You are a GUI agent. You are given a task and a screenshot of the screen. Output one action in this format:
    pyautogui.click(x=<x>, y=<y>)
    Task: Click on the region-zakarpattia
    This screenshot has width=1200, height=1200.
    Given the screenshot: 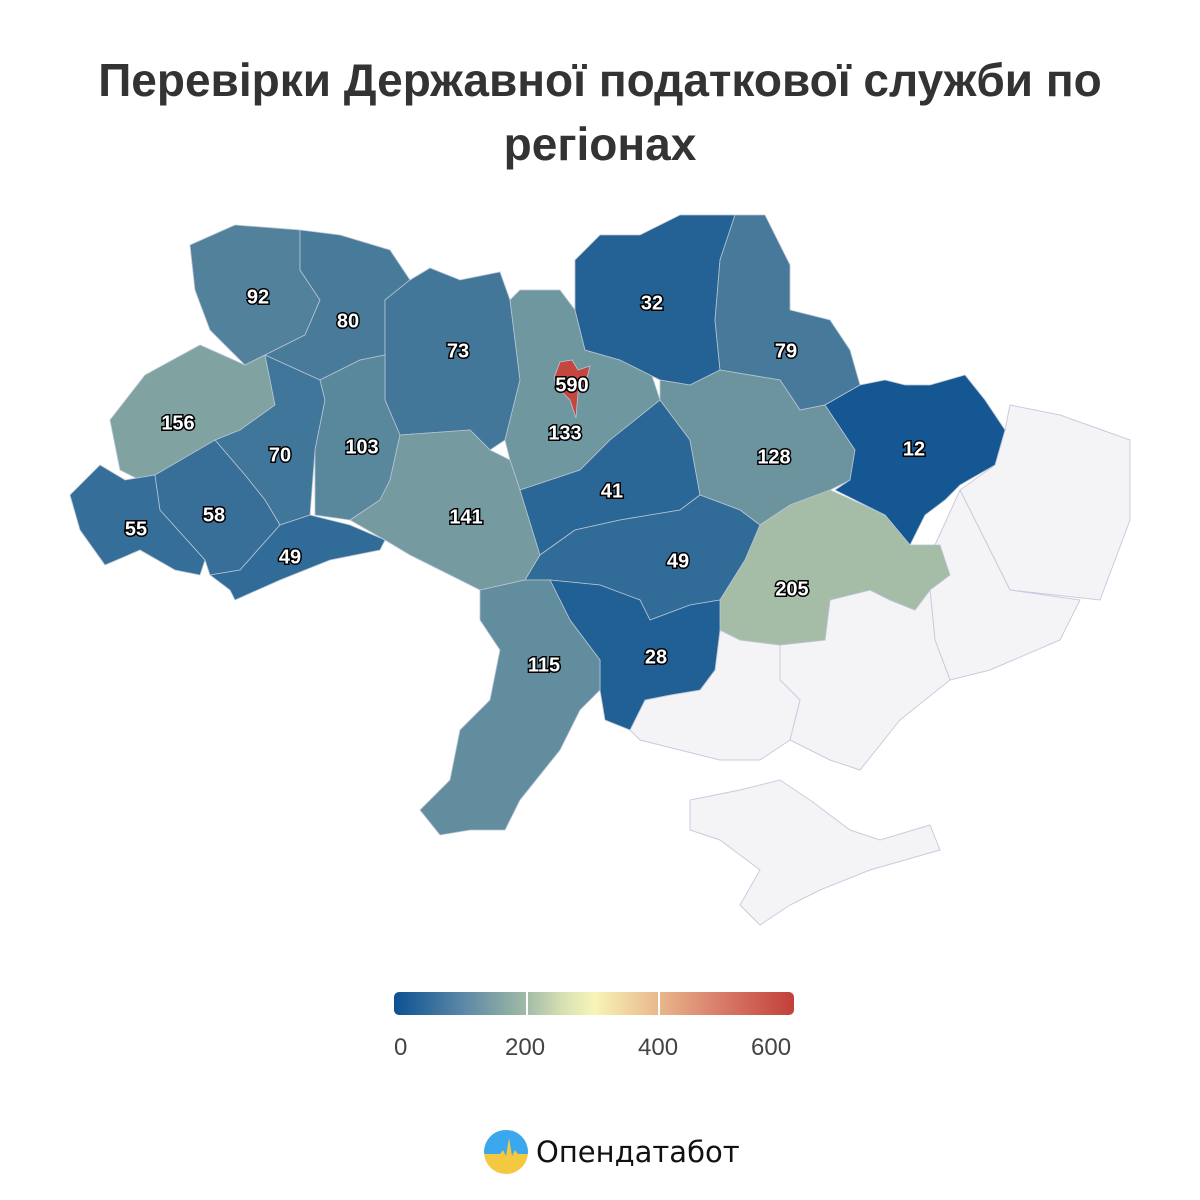 What is the action you would take?
    pyautogui.click(x=137, y=520)
    